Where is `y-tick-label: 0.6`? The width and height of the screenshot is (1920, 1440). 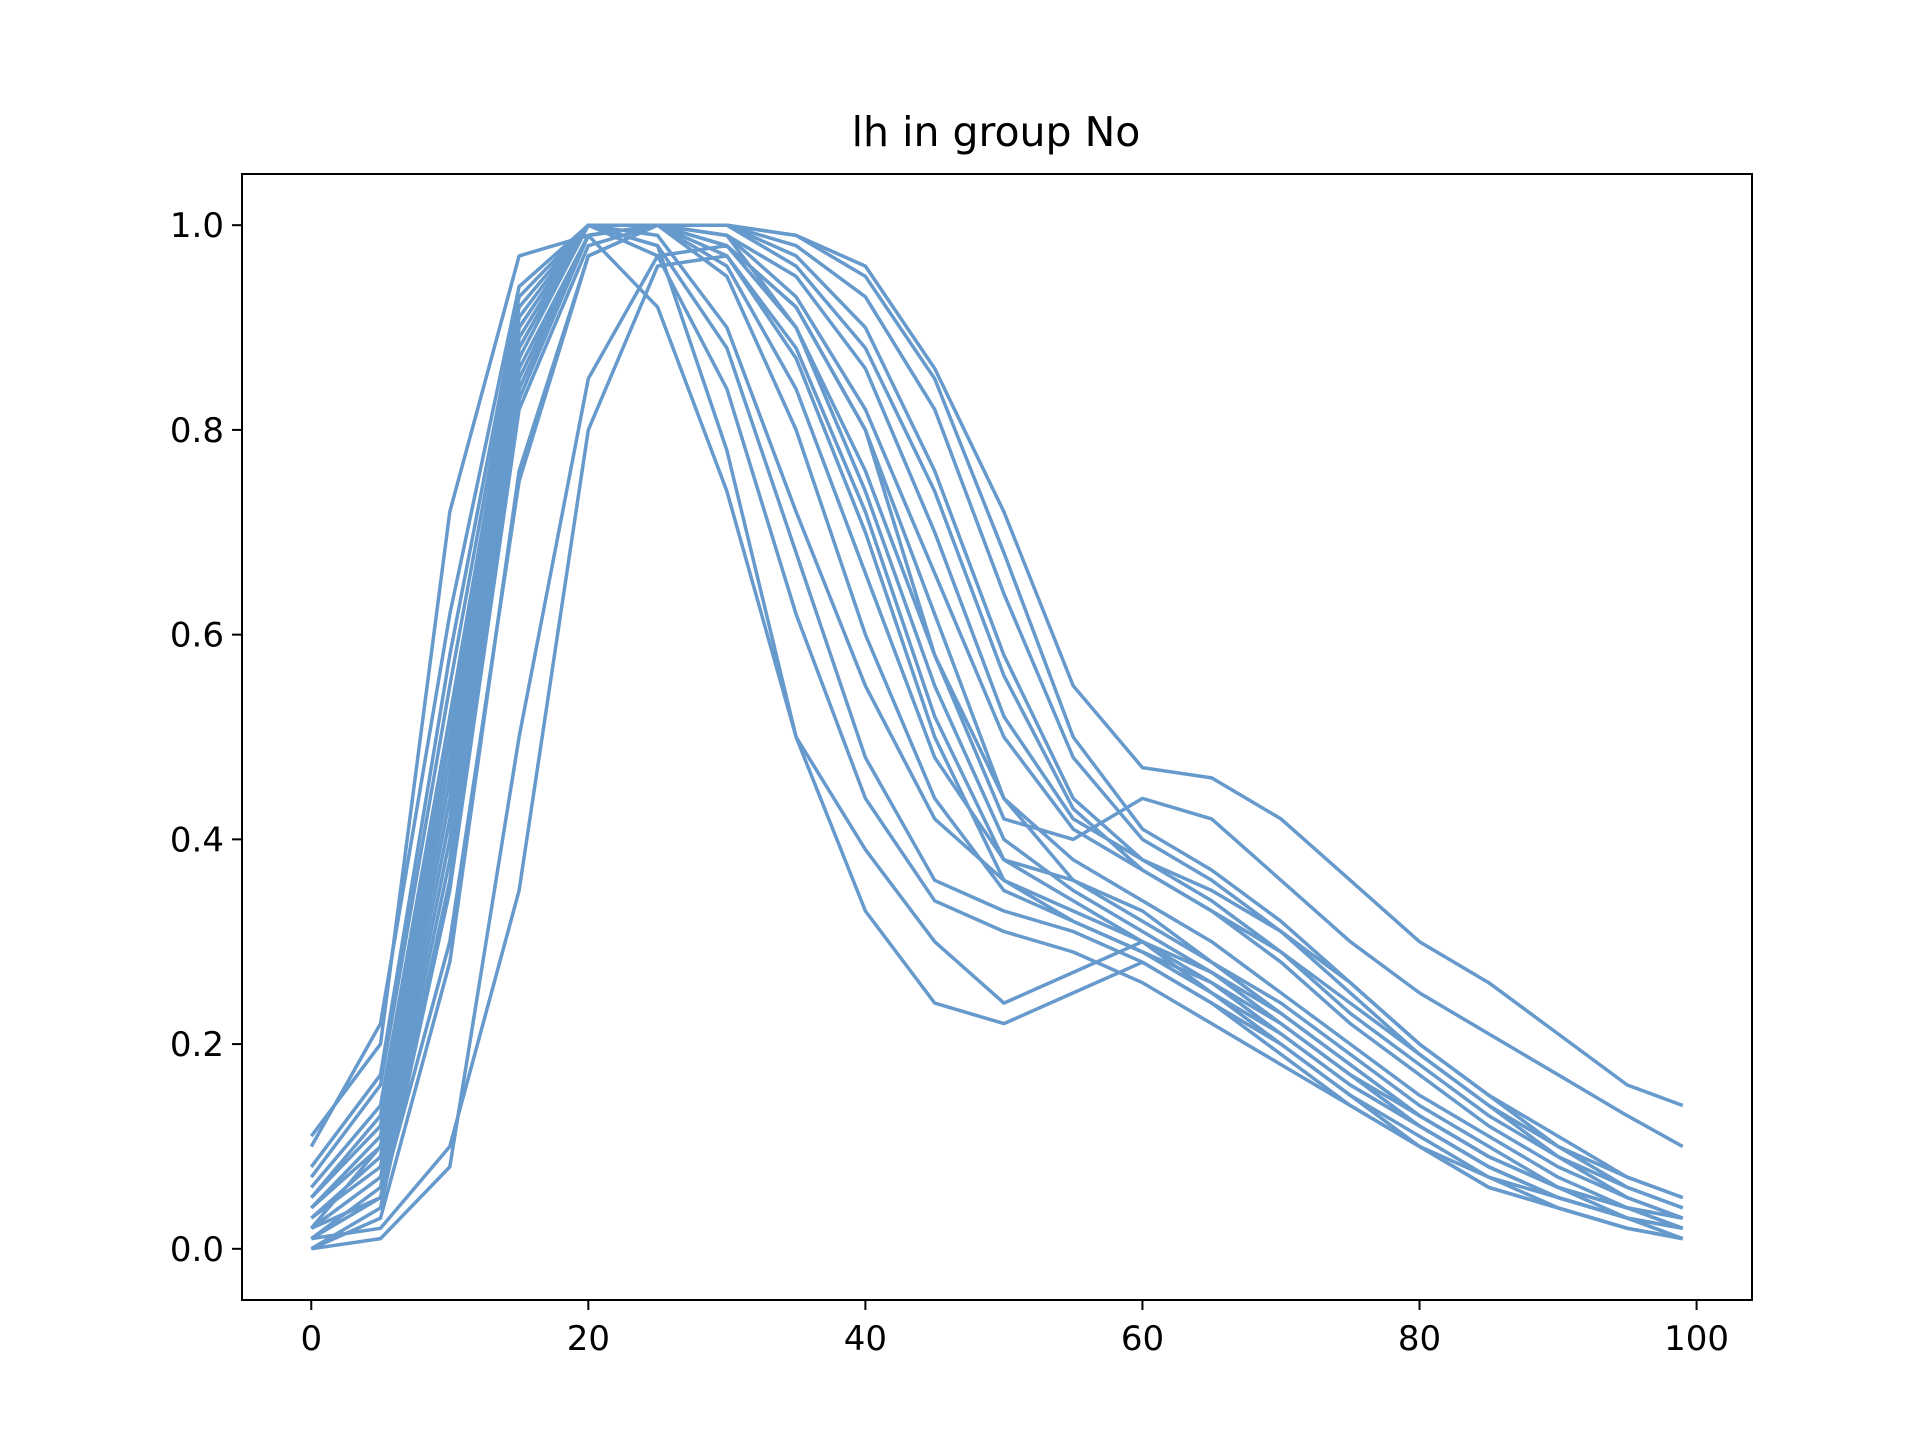 y-tick-label: 0.6 is located at coordinates (197, 636).